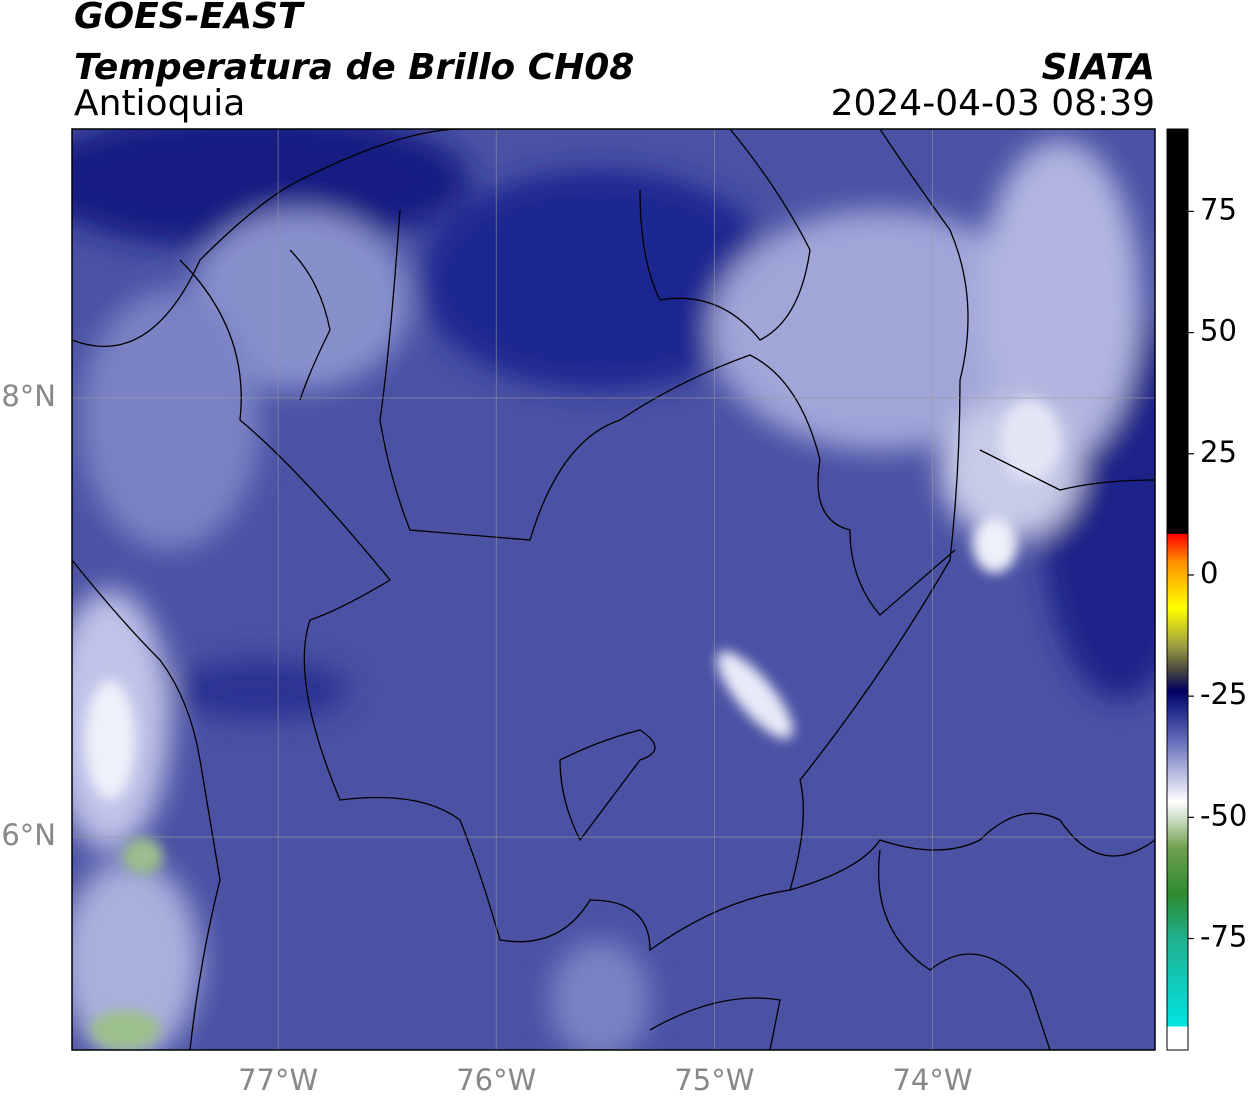 Image resolution: width=1252 pixels, height=1099 pixels. Describe the element at coordinates (28, 396) in the screenshot. I see `lat-tick-label: 8°N` at that location.